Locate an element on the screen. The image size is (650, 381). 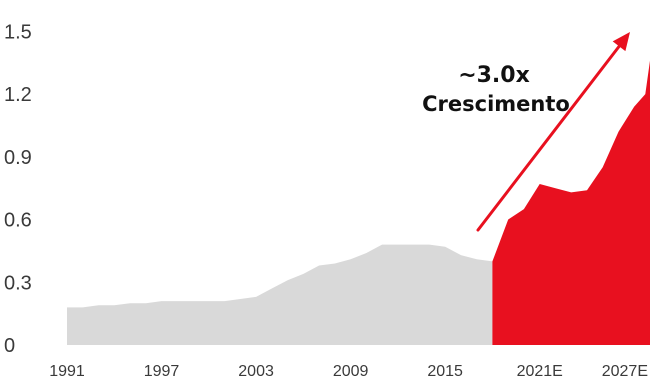
y-tick-label: 0 is located at coordinates (9, 346).